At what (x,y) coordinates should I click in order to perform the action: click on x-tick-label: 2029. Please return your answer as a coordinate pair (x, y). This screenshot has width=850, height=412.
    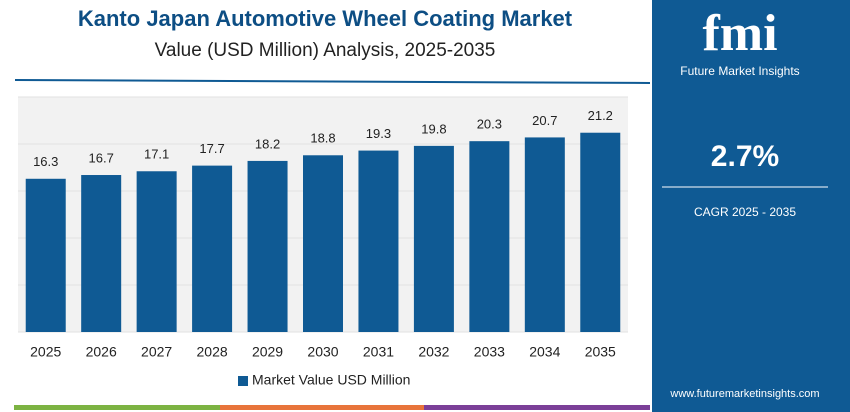
    Looking at the image, I should click on (267, 352).